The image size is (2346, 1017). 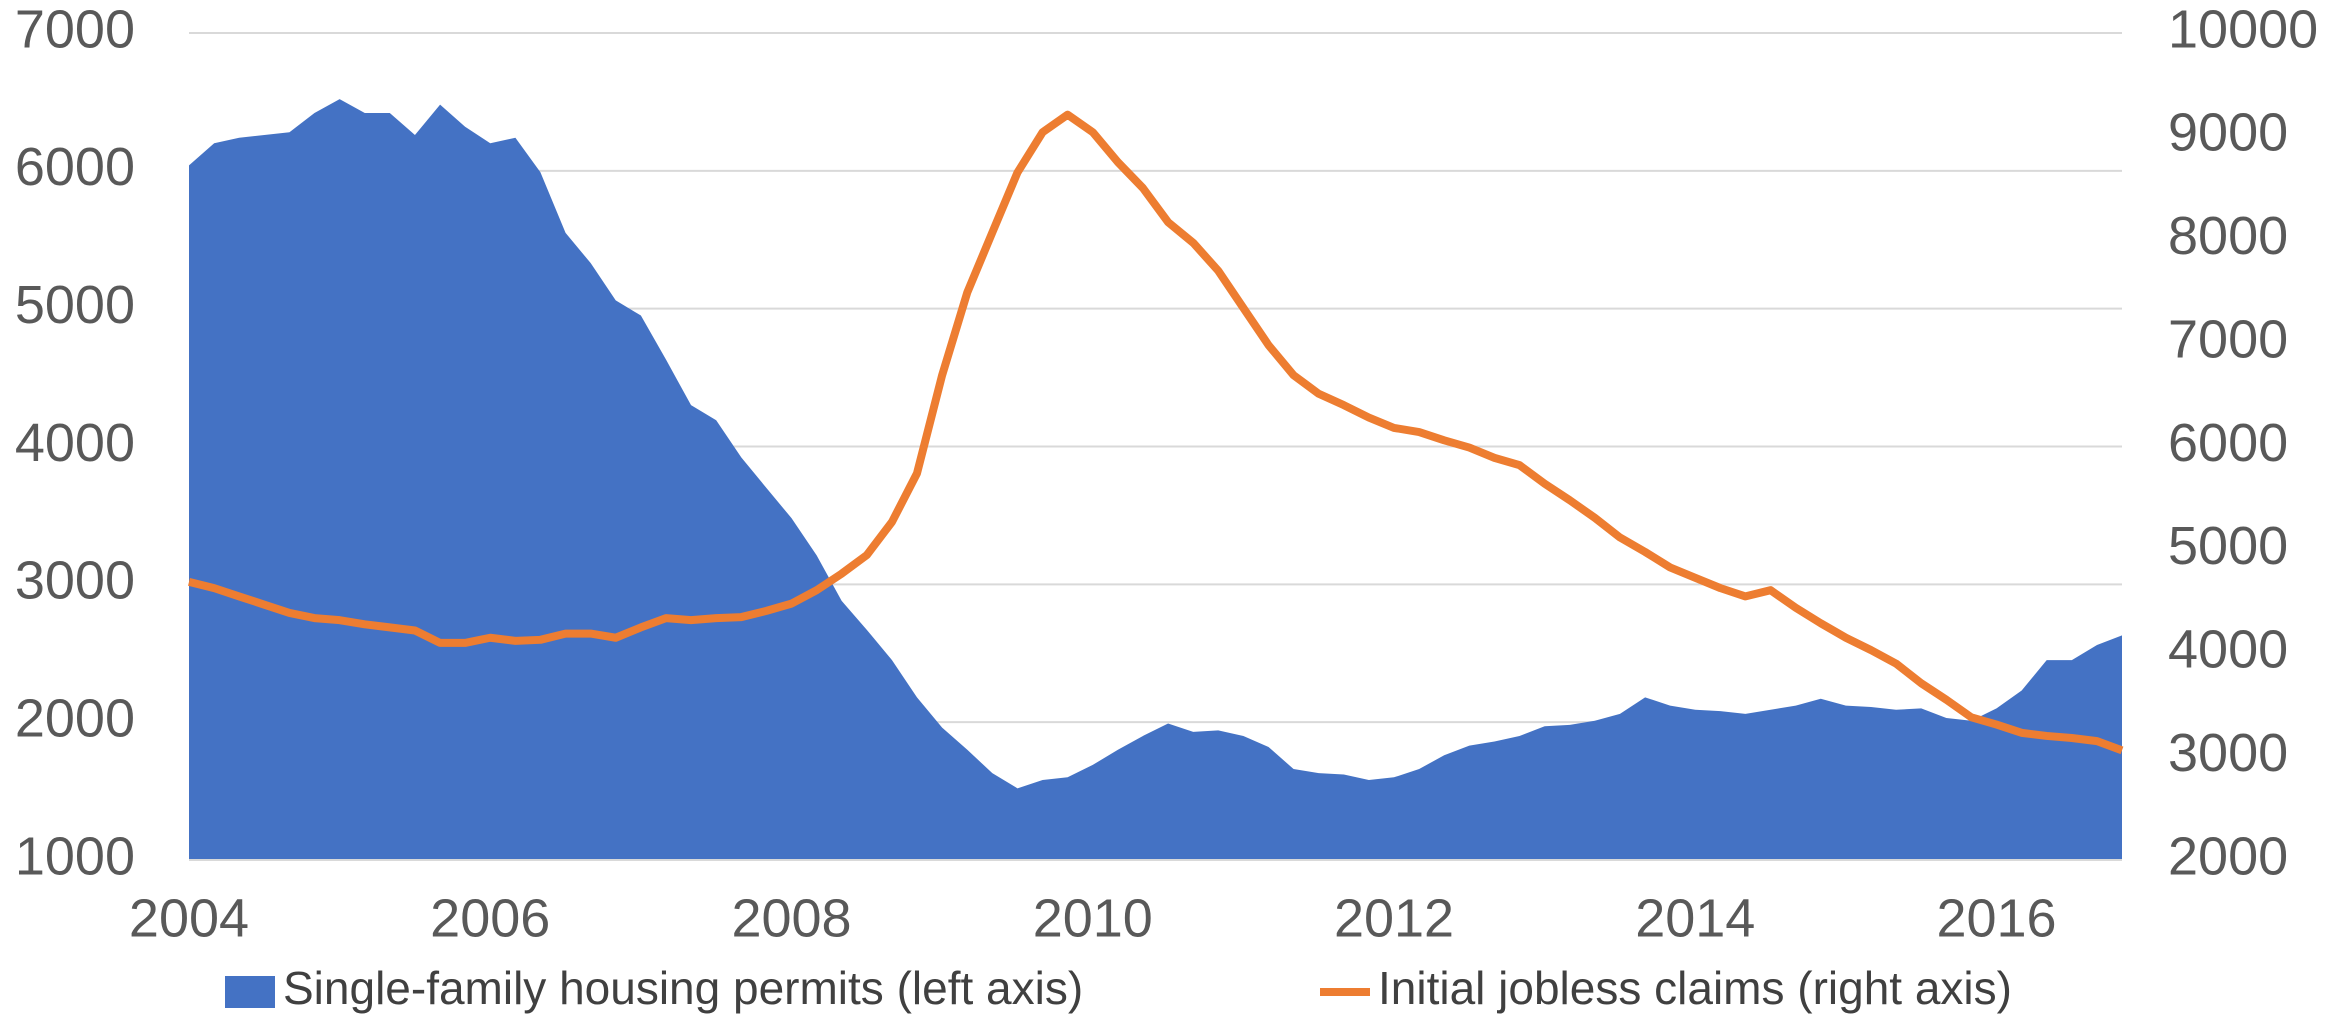 What do you see at coordinates (1093, 918) in the screenshot?
I see `x-tick-label: 2010` at bounding box center [1093, 918].